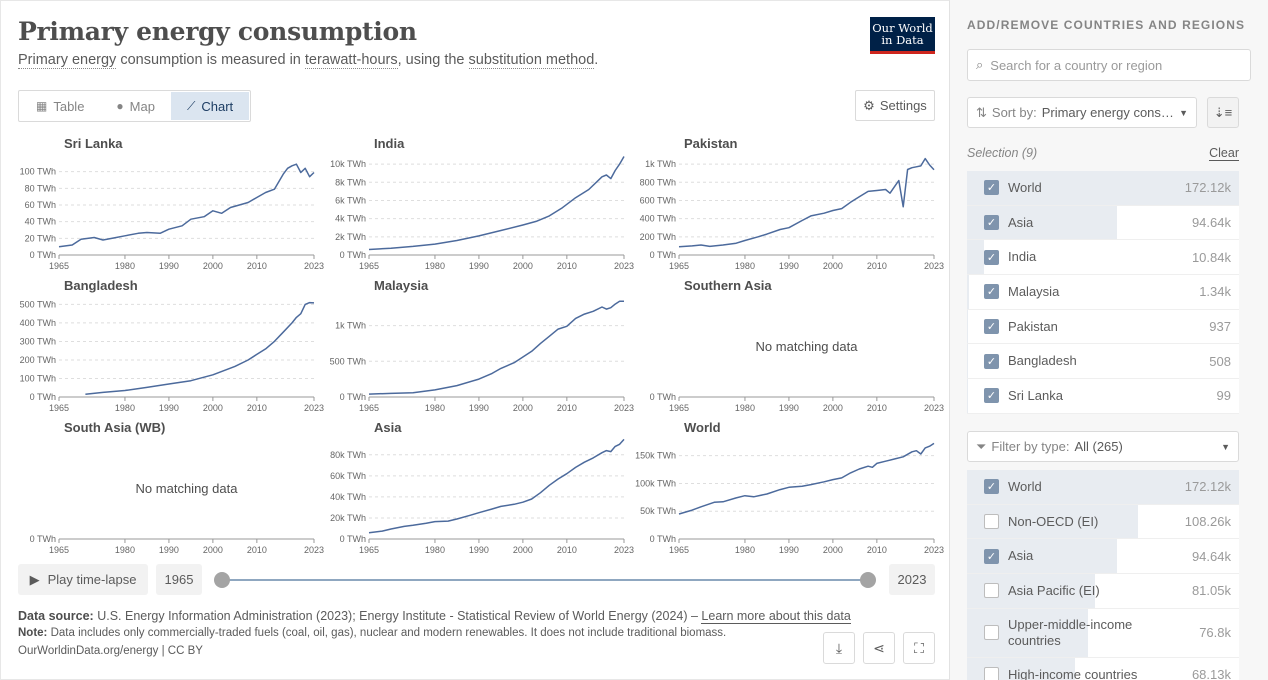 This screenshot has height=680, width=1268. I want to click on sort-value: Primary energy consumption, so click(1107, 112).